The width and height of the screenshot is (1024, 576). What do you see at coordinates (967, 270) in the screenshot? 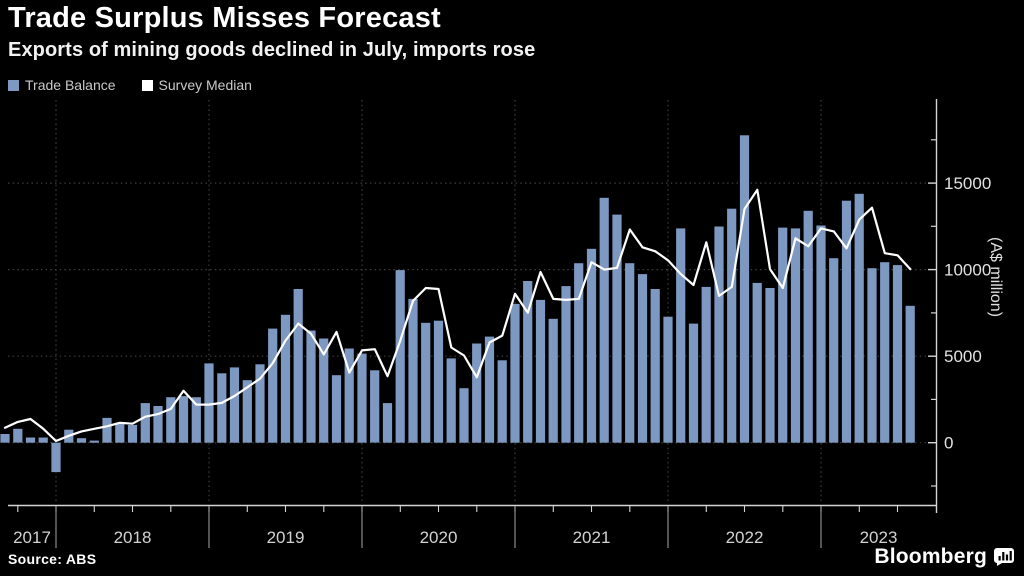
I see `y-tick-label: 10000` at bounding box center [967, 270].